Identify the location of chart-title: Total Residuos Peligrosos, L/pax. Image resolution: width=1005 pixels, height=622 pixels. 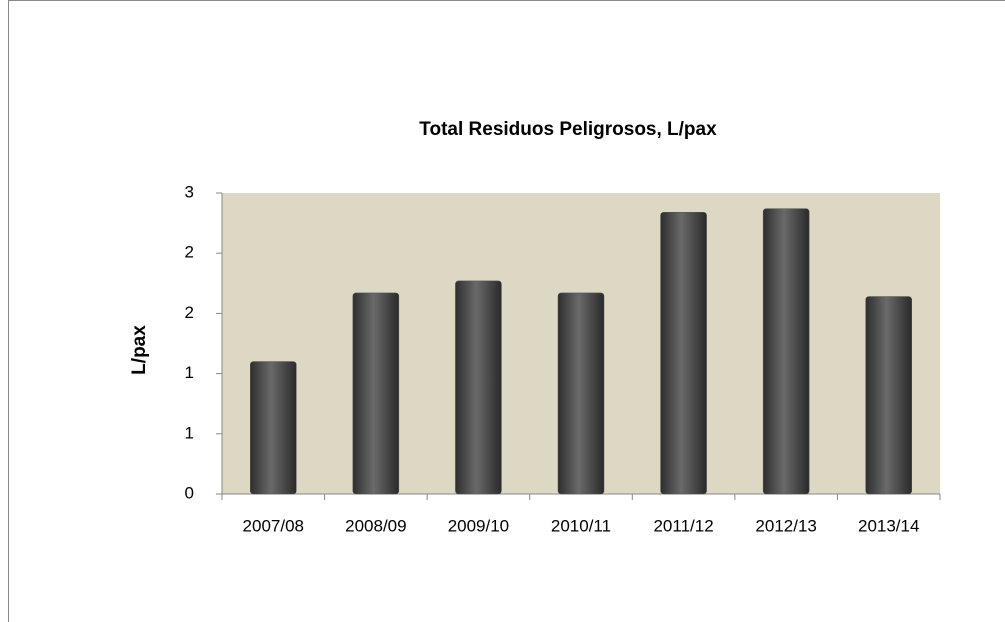
(568, 129).